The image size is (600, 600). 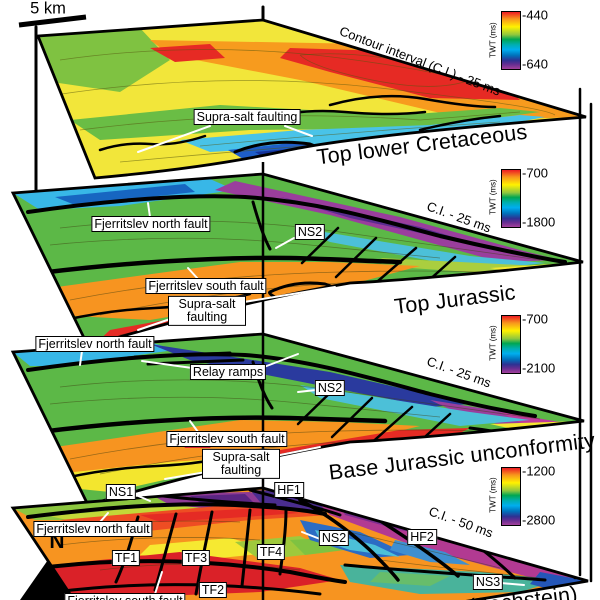 I want to click on colorbar-p3-unit: TWT (ms), so click(x=493, y=343).